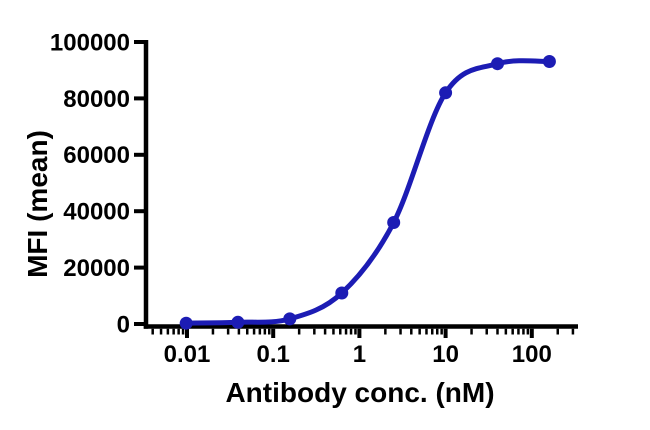 The image size is (650, 430). I want to click on y-tick-label: 60000, so click(96, 155).